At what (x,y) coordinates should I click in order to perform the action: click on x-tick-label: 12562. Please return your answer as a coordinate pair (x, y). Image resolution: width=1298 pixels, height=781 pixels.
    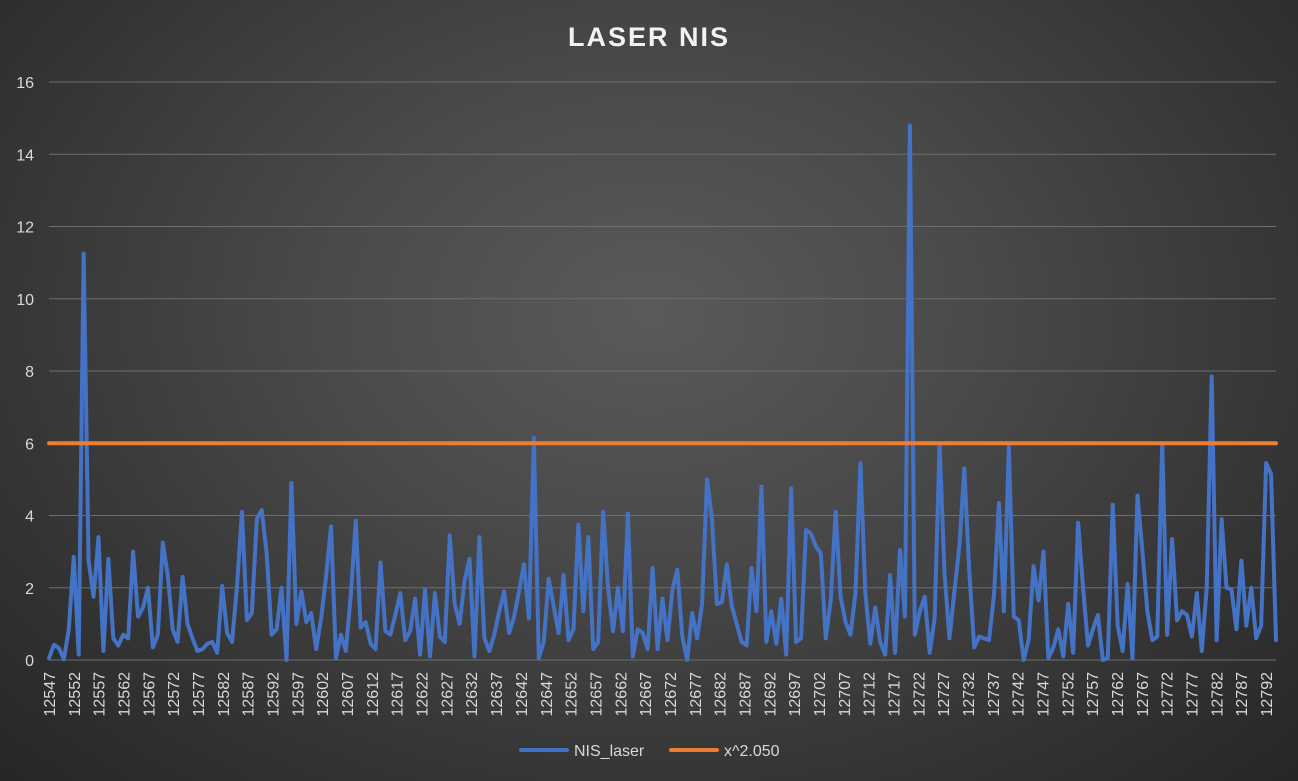
    Looking at the image, I should click on (125, 694).